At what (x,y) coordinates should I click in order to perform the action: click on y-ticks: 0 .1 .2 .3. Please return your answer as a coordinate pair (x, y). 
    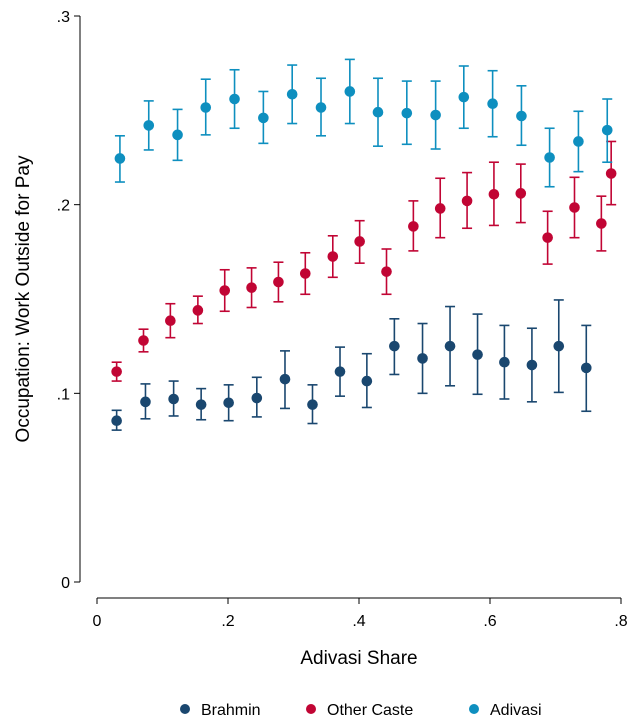
    Looking at the image, I should click on (68, 300).